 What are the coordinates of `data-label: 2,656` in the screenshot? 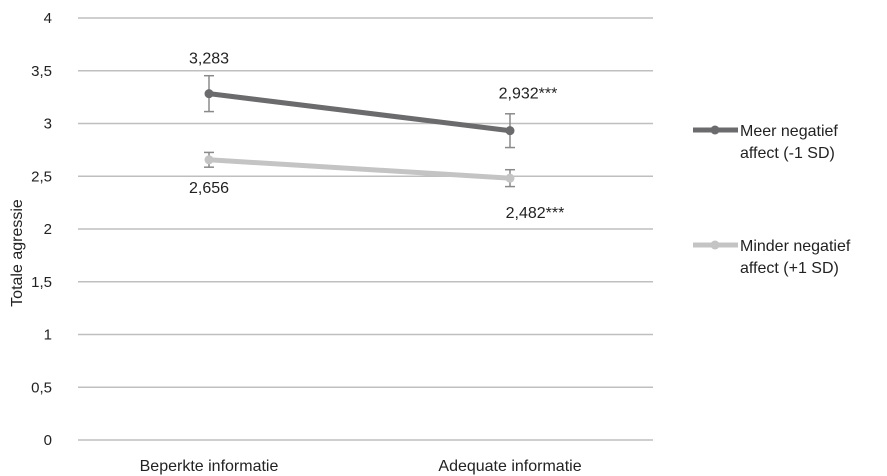 It's located at (209, 188).